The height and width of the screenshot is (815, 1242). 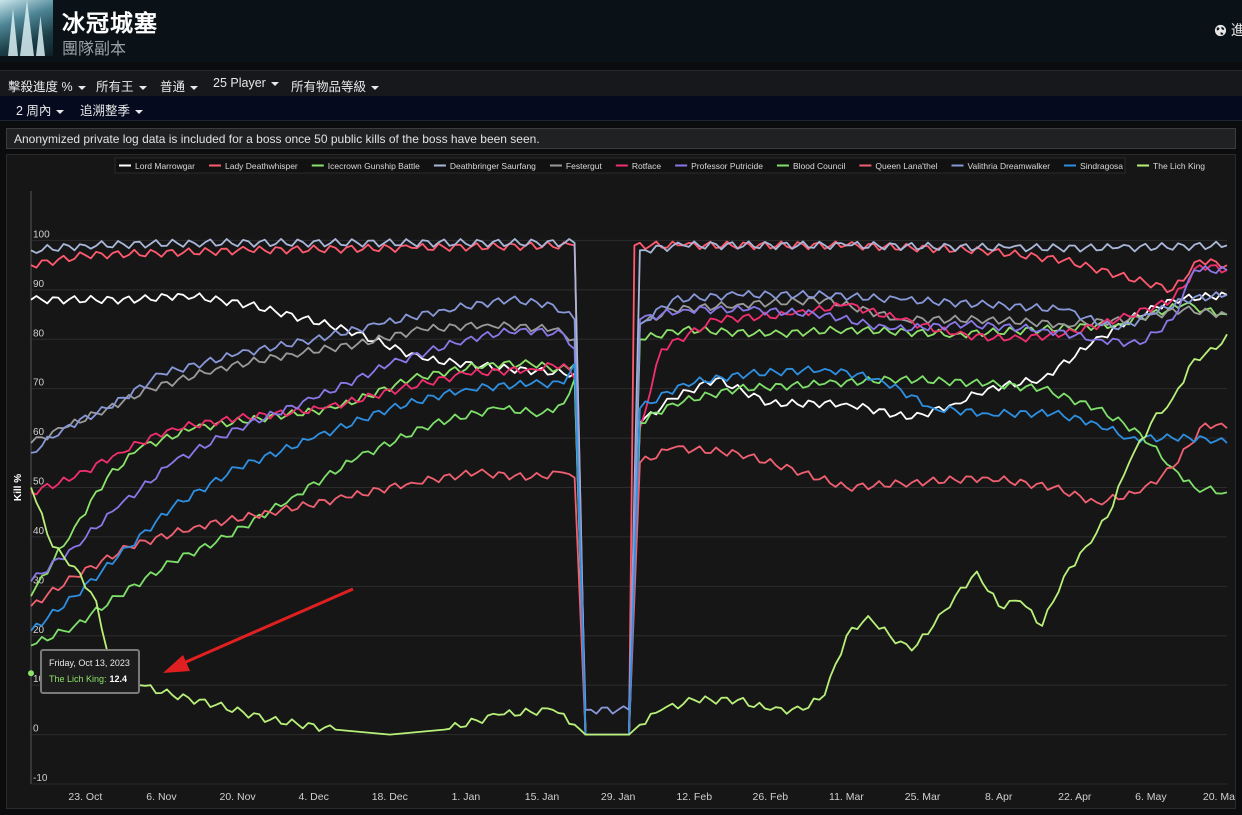 What do you see at coordinates (846, 797) in the screenshot?
I see `x-tick-label: 11. Mar` at bounding box center [846, 797].